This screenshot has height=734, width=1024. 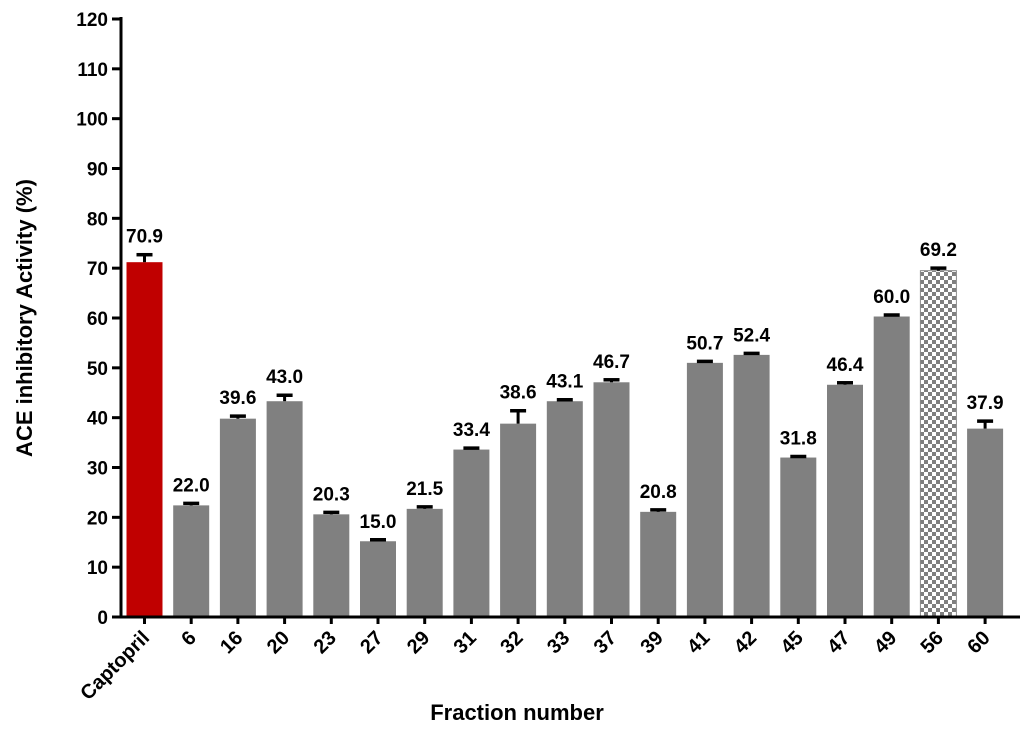 I want to click on y-tick-label-70: 70, so click(x=97, y=269).